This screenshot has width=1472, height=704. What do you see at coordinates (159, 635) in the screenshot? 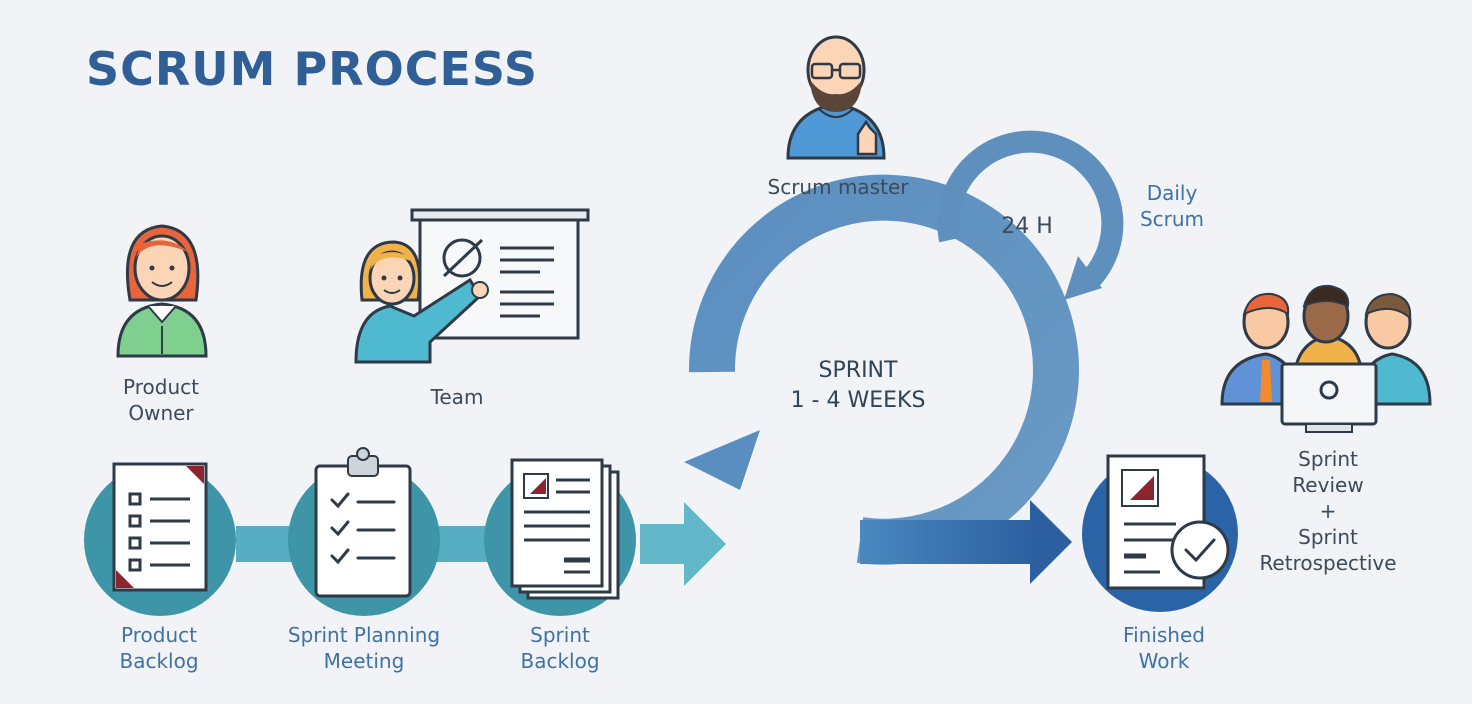
I see `product-backlog-label-line1: Product` at bounding box center [159, 635].